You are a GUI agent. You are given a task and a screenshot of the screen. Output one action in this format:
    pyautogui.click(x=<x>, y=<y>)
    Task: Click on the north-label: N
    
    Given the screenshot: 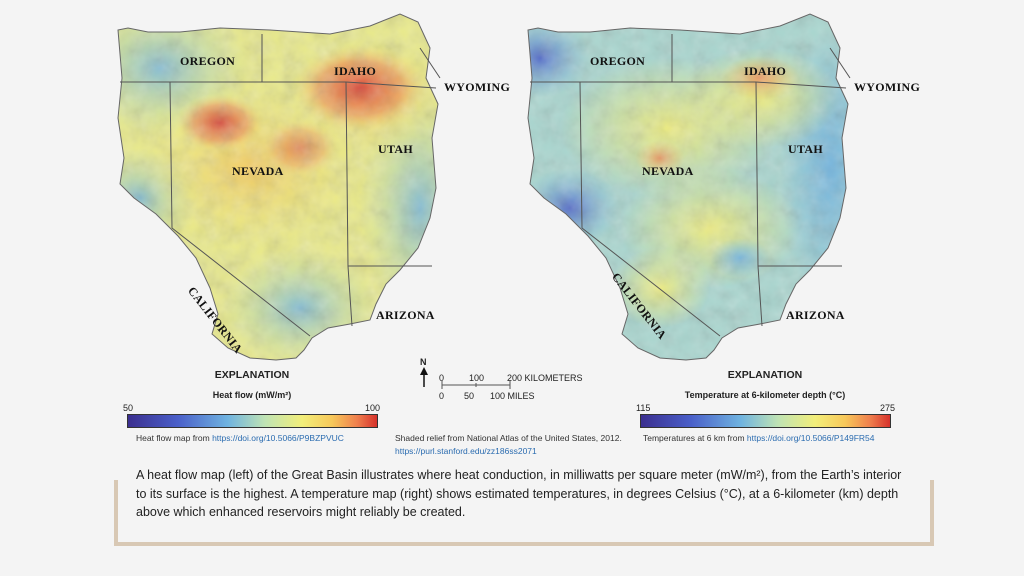 What is the action you would take?
    pyautogui.click(x=423, y=362)
    